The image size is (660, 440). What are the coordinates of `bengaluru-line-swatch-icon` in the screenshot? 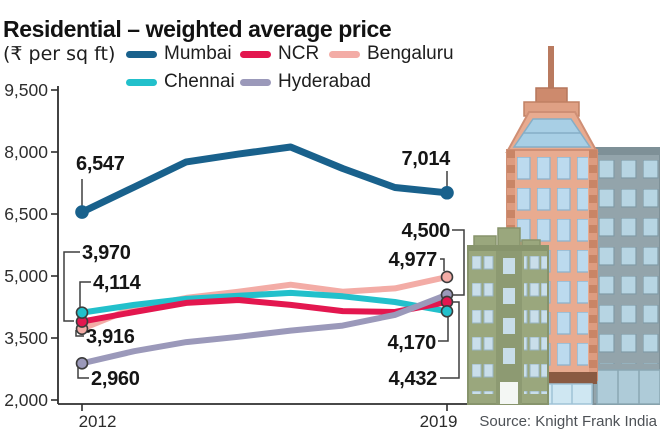 It's located at (344, 54).